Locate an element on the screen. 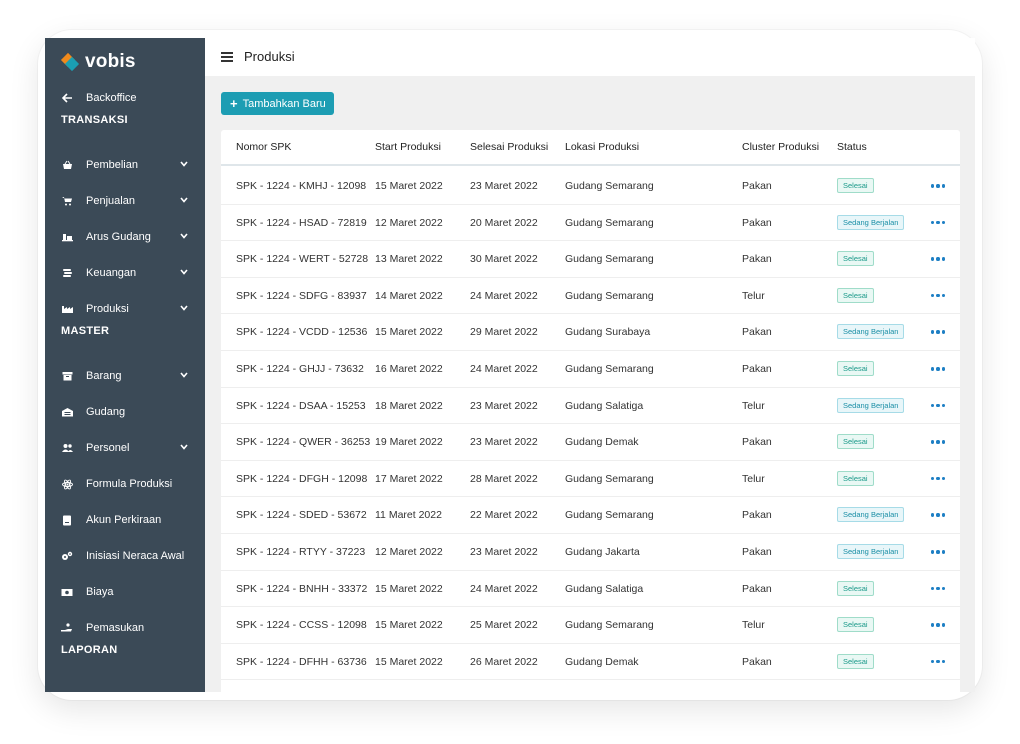  sidebar-item-label: Biaya is located at coordinates (100, 592).